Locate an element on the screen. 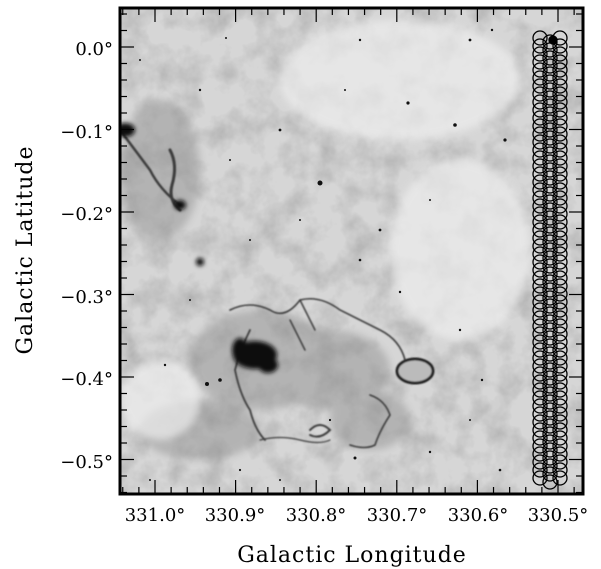  x-tick-label: 331.0° is located at coordinates (155, 515).